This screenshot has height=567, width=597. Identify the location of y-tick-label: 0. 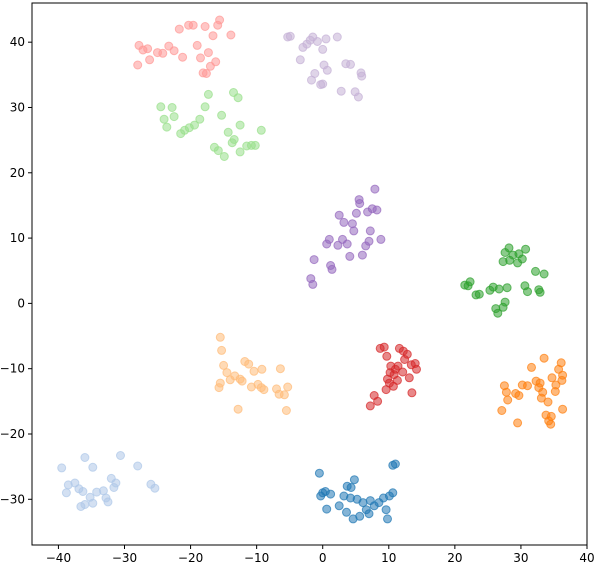
(21, 303).